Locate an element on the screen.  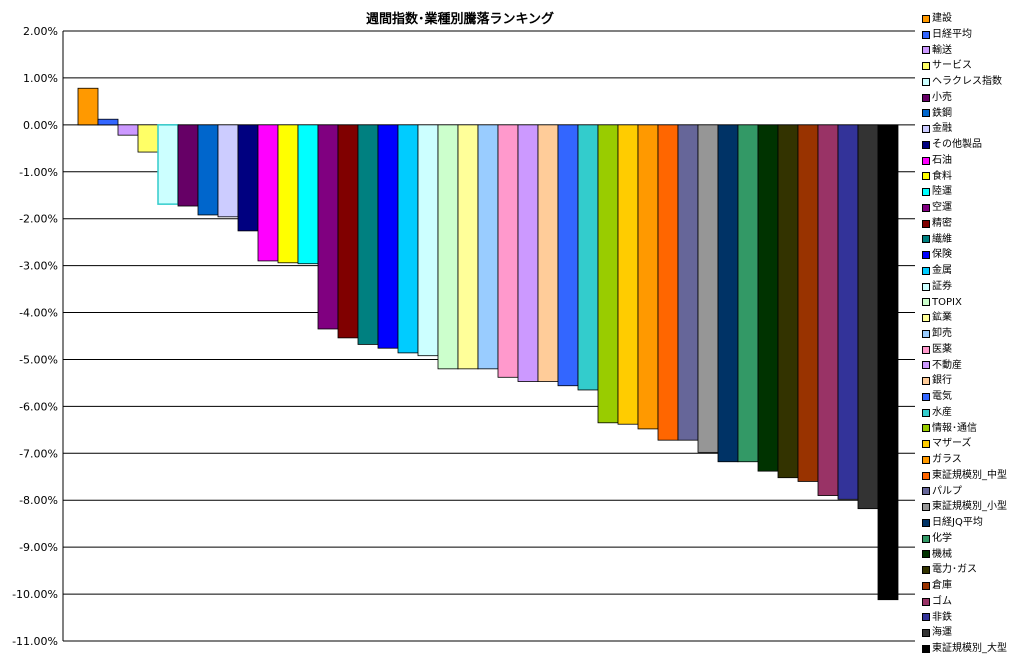
y-tick-label: -3.00% is located at coordinates (38, 266).